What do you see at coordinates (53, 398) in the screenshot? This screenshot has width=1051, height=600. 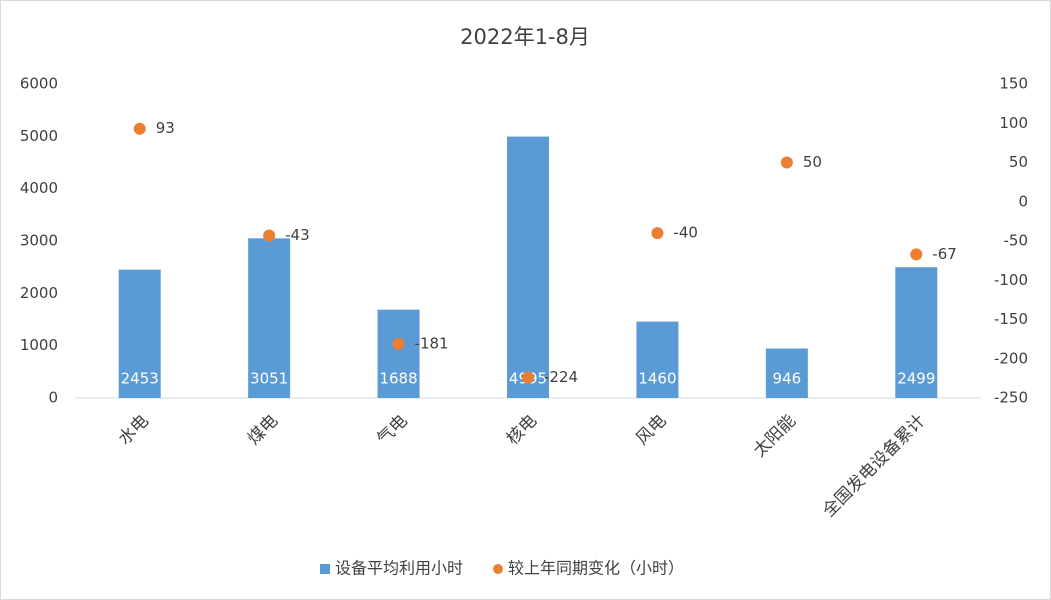 I see `y-tick-label: 0` at bounding box center [53, 398].